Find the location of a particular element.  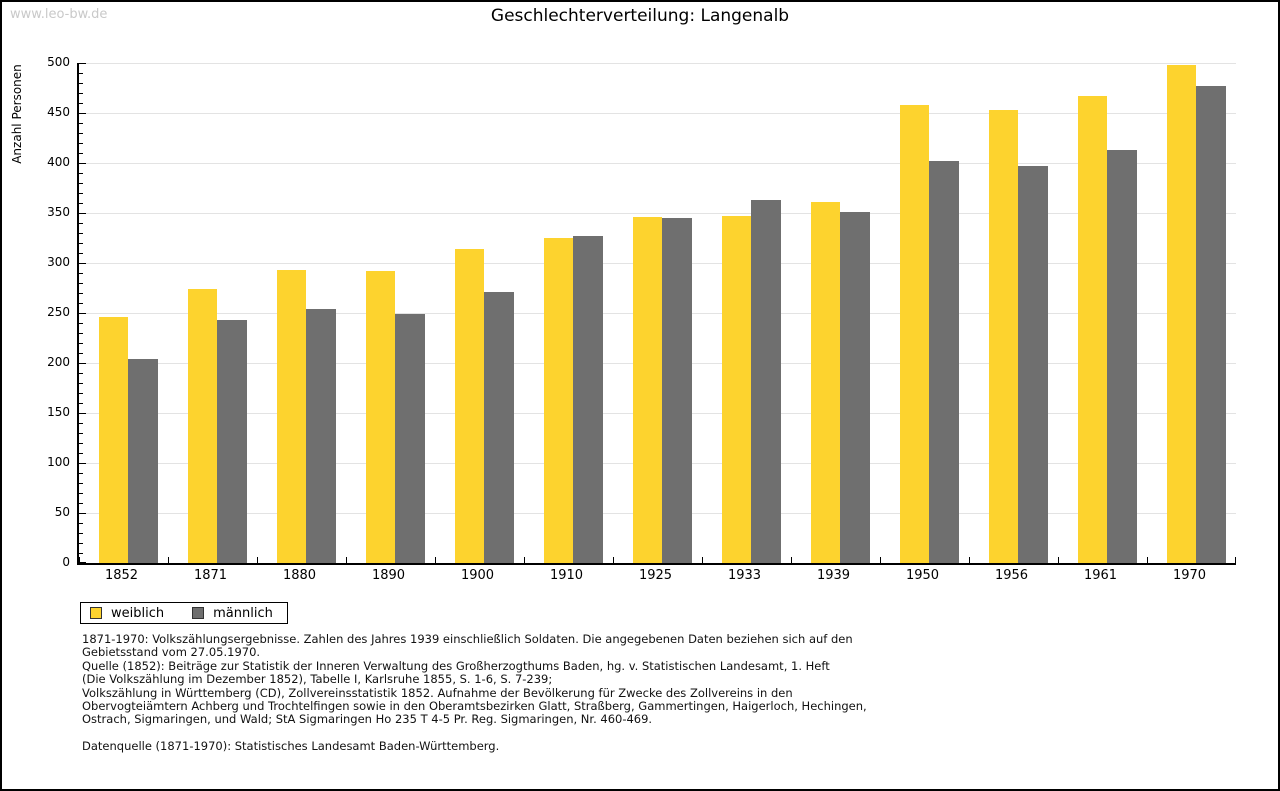

x-tick-label-1950: 1950 is located at coordinates (922, 575).